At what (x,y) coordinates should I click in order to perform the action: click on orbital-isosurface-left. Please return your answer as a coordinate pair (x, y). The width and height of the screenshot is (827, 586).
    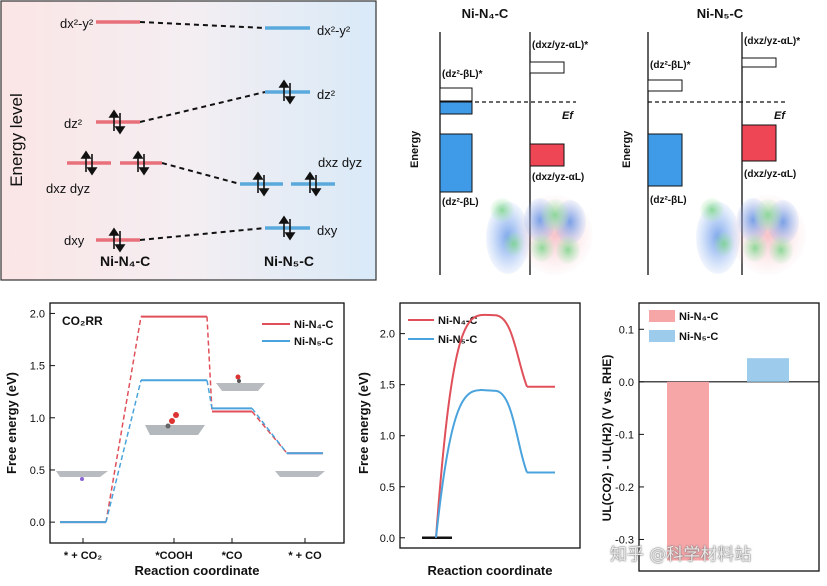
    Looking at the image, I should click on (539, 235).